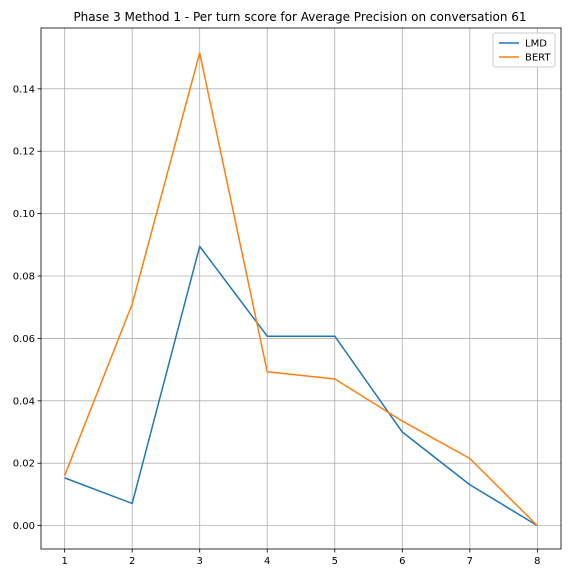  I want to click on legend-box, so click(524, 50).